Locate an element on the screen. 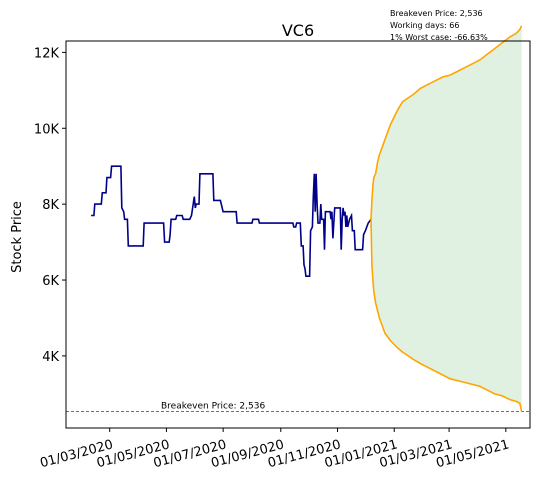 Image resolution: width=542 pixels, height=482 pixels. y-tick-label: 8K is located at coordinates (50, 205).